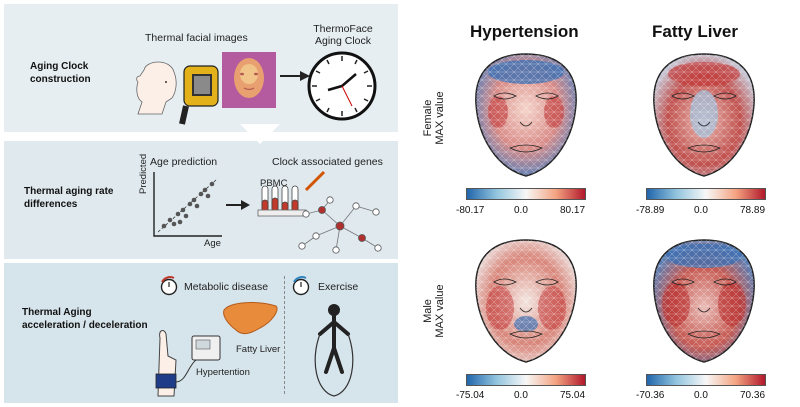 The height and width of the screenshot is (407, 800). I want to click on col-header-hypertension: Hypertension, so click(524, 31).